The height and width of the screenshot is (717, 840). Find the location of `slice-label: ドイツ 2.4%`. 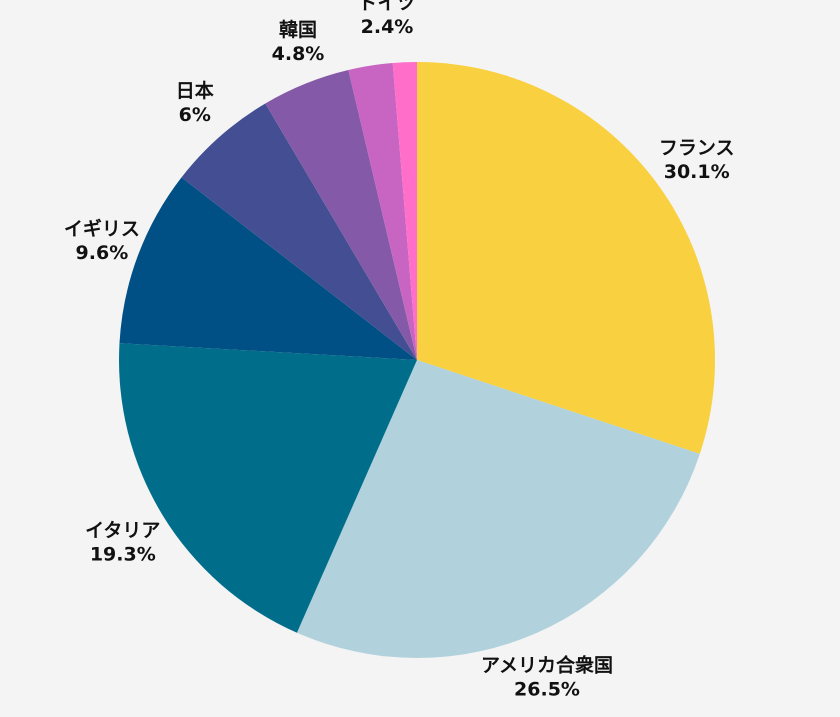

slice-label: ドイツ 2.4% is located at coordinates (386, 19).